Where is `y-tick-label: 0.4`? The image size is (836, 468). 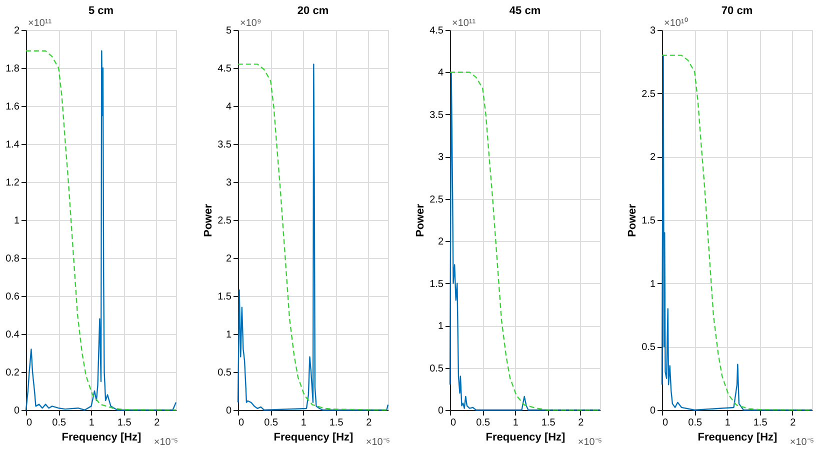
y-tick-label: 0.4 is located at coordinates (13, 335).